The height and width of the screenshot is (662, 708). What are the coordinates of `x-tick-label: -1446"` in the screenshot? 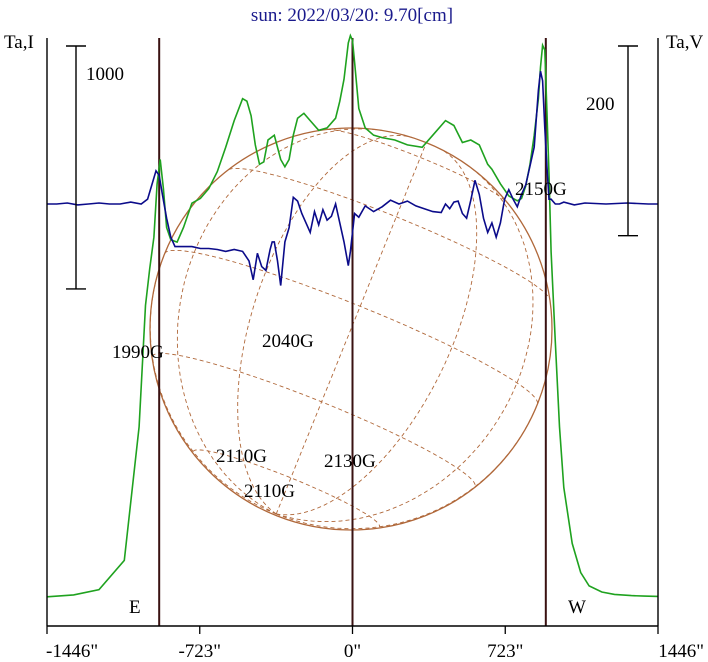 It's located at (72, 651).